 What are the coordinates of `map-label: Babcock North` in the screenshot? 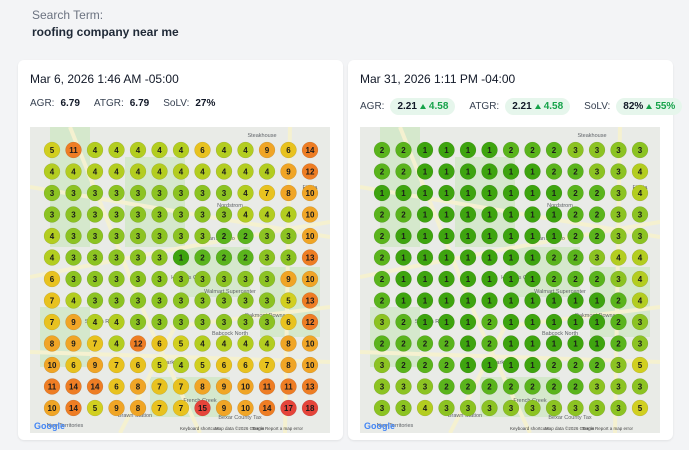 It's located at (560, 334).